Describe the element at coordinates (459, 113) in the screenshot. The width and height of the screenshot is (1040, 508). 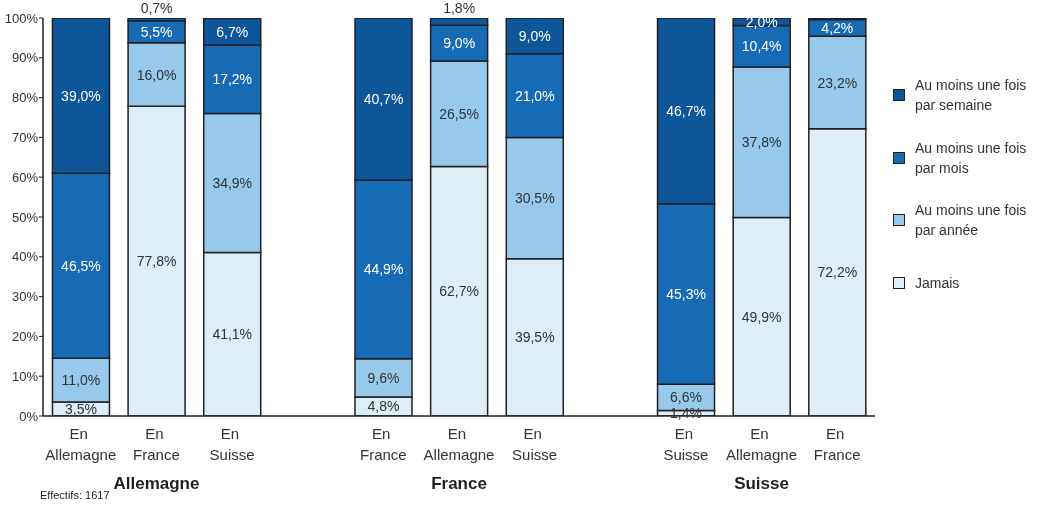
I see `data-label: 26,5%` at that location.